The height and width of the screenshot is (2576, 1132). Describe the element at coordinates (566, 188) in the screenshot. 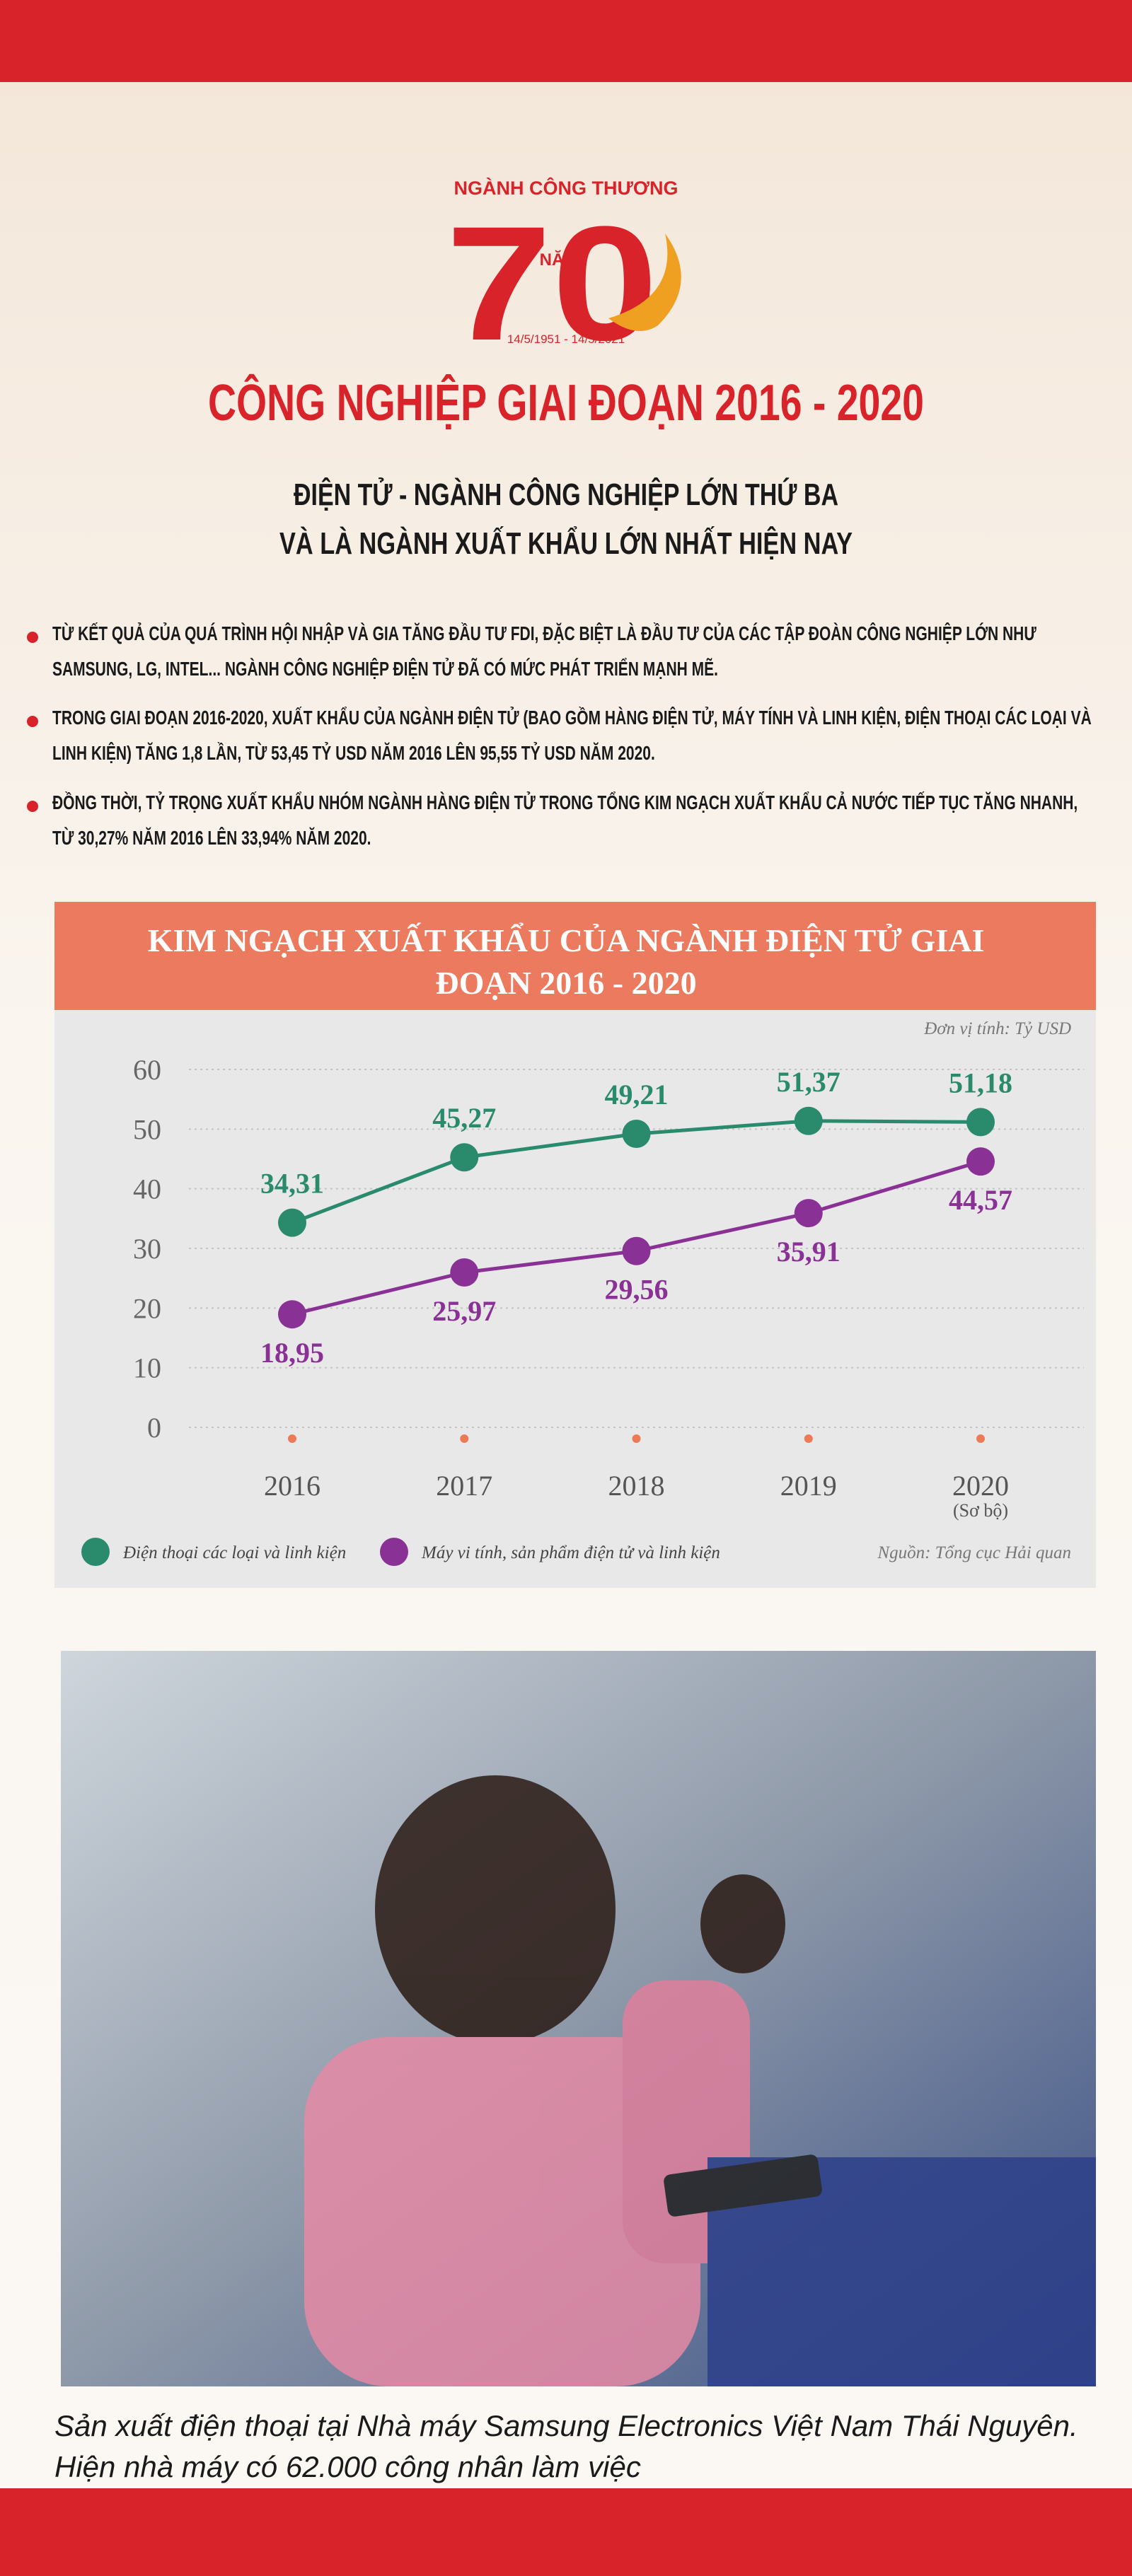

I see `logo-top: NGÀNH CÔNG THƯƠNG` at that location.